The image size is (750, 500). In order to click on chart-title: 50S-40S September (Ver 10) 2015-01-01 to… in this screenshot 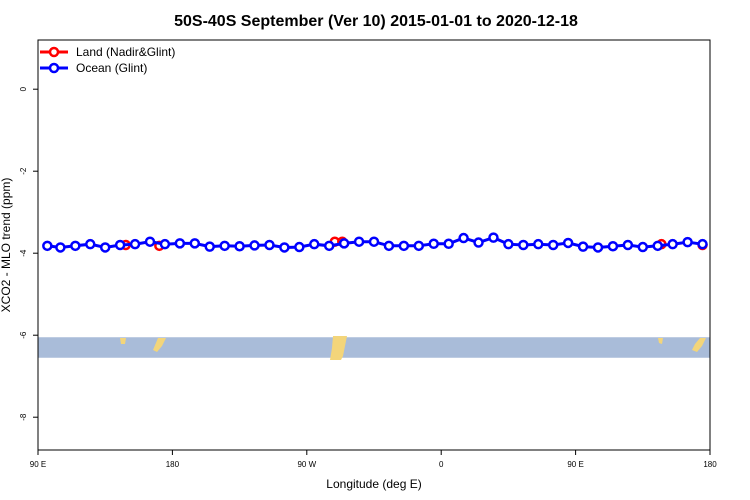, I will do `click(376, 21)`.